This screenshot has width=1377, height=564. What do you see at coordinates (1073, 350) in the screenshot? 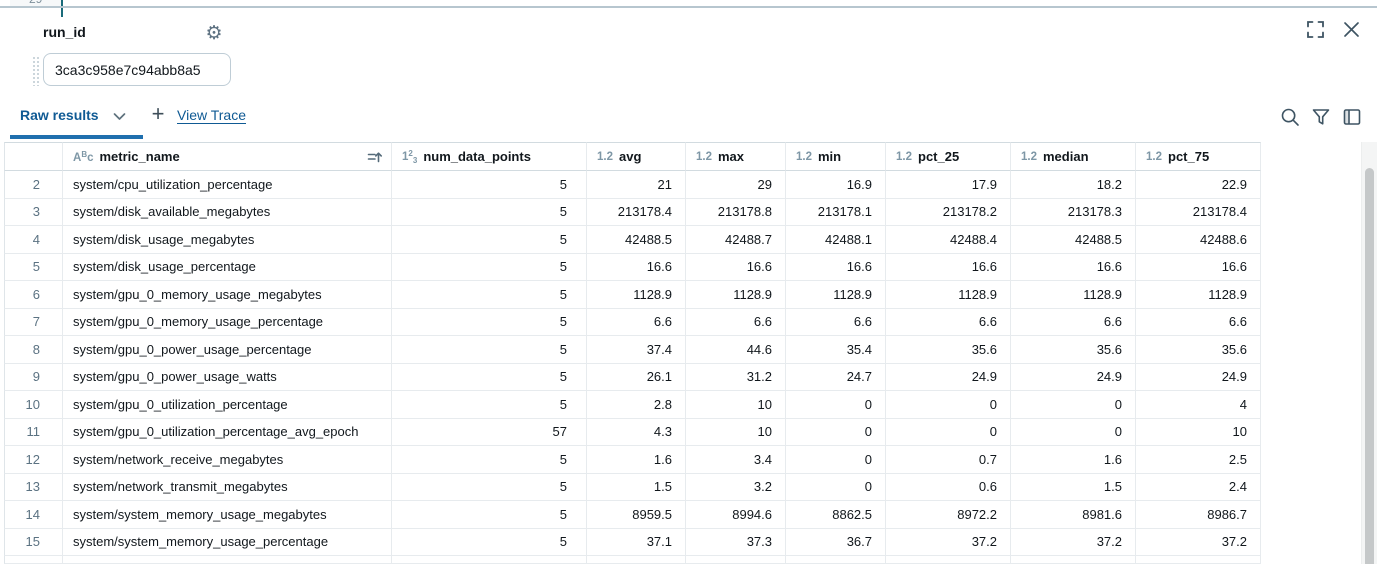
I see `cell-median: 35.6` at bounding box center [1073, 350].